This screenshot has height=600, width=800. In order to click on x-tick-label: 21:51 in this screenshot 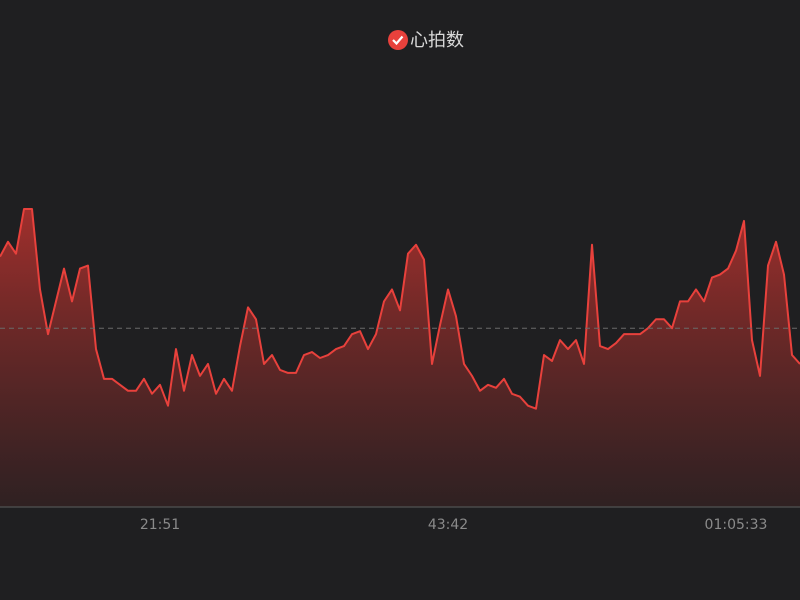, I will do `click(160, 525)`.